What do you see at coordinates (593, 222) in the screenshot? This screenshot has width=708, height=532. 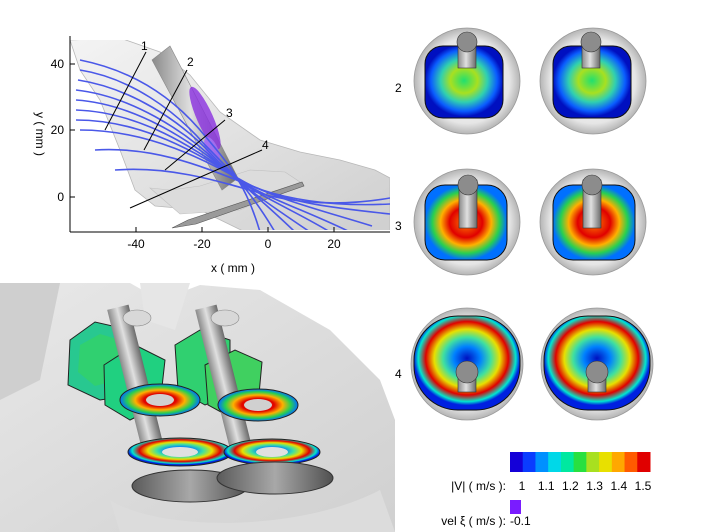 I see `section-3-right` at bounding box center [593, 222].